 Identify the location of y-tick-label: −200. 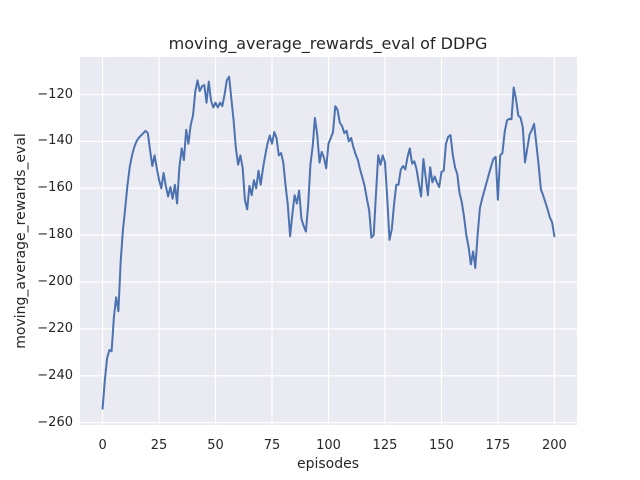
(55, 282).